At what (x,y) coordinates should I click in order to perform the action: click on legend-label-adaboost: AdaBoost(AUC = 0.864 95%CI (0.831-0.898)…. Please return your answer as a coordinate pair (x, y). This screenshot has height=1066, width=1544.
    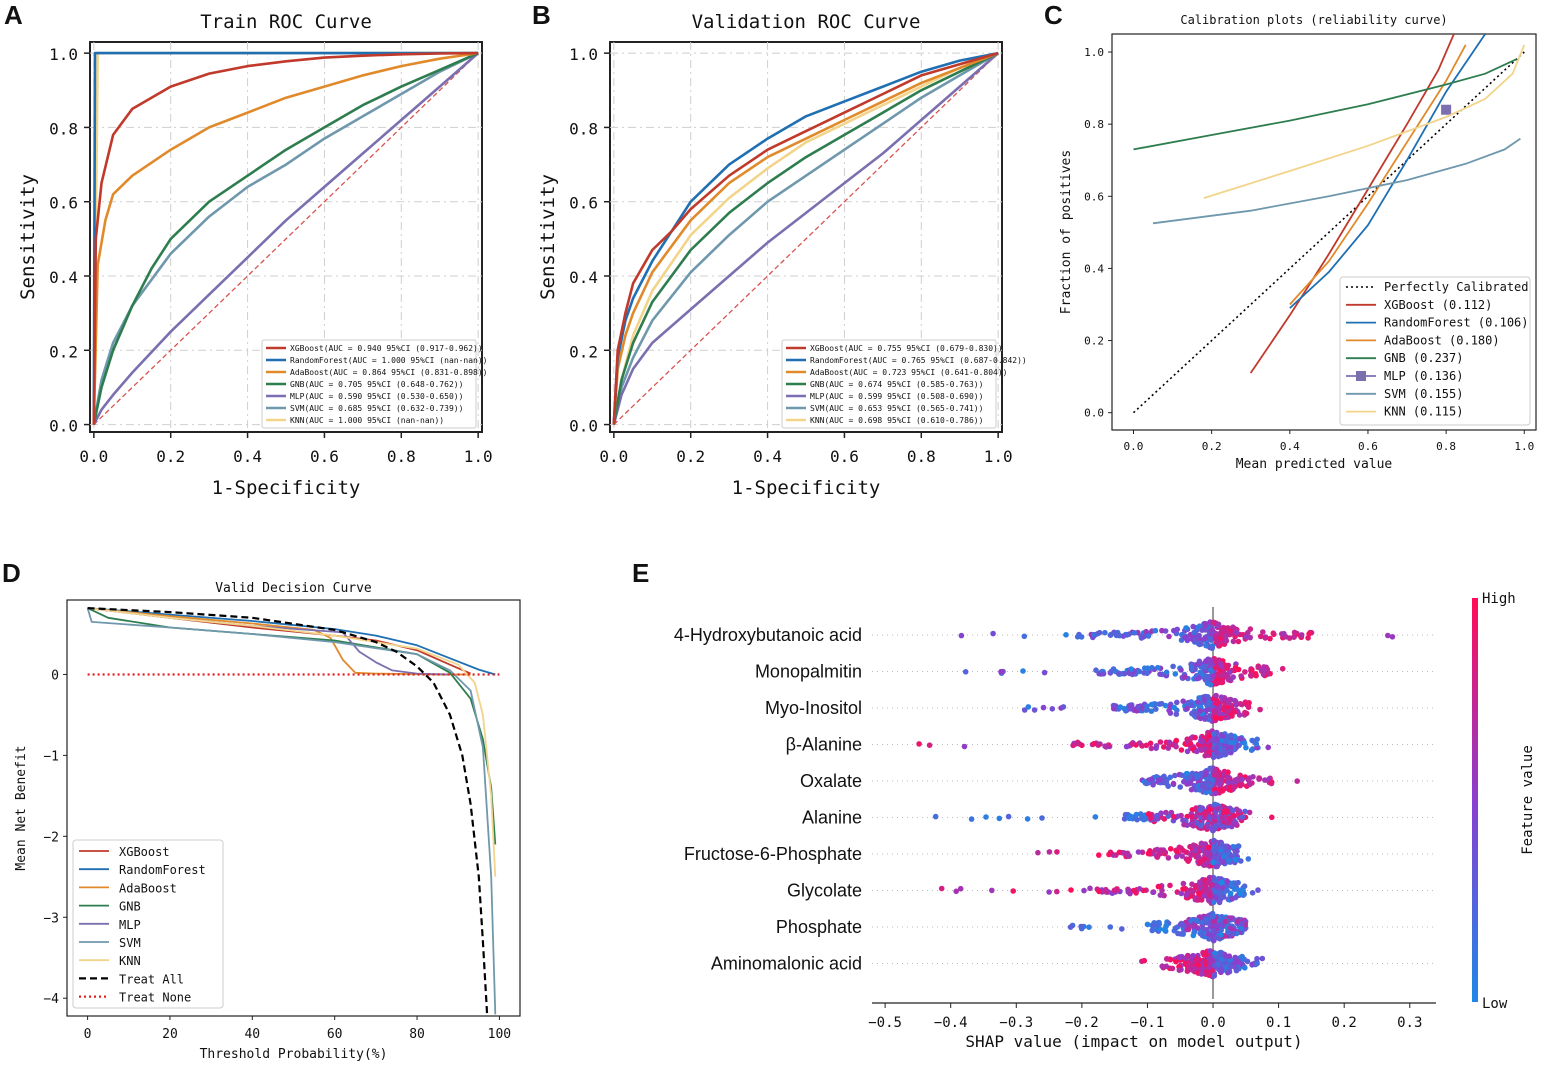
    Looking at the image, I should click on (388, 372).